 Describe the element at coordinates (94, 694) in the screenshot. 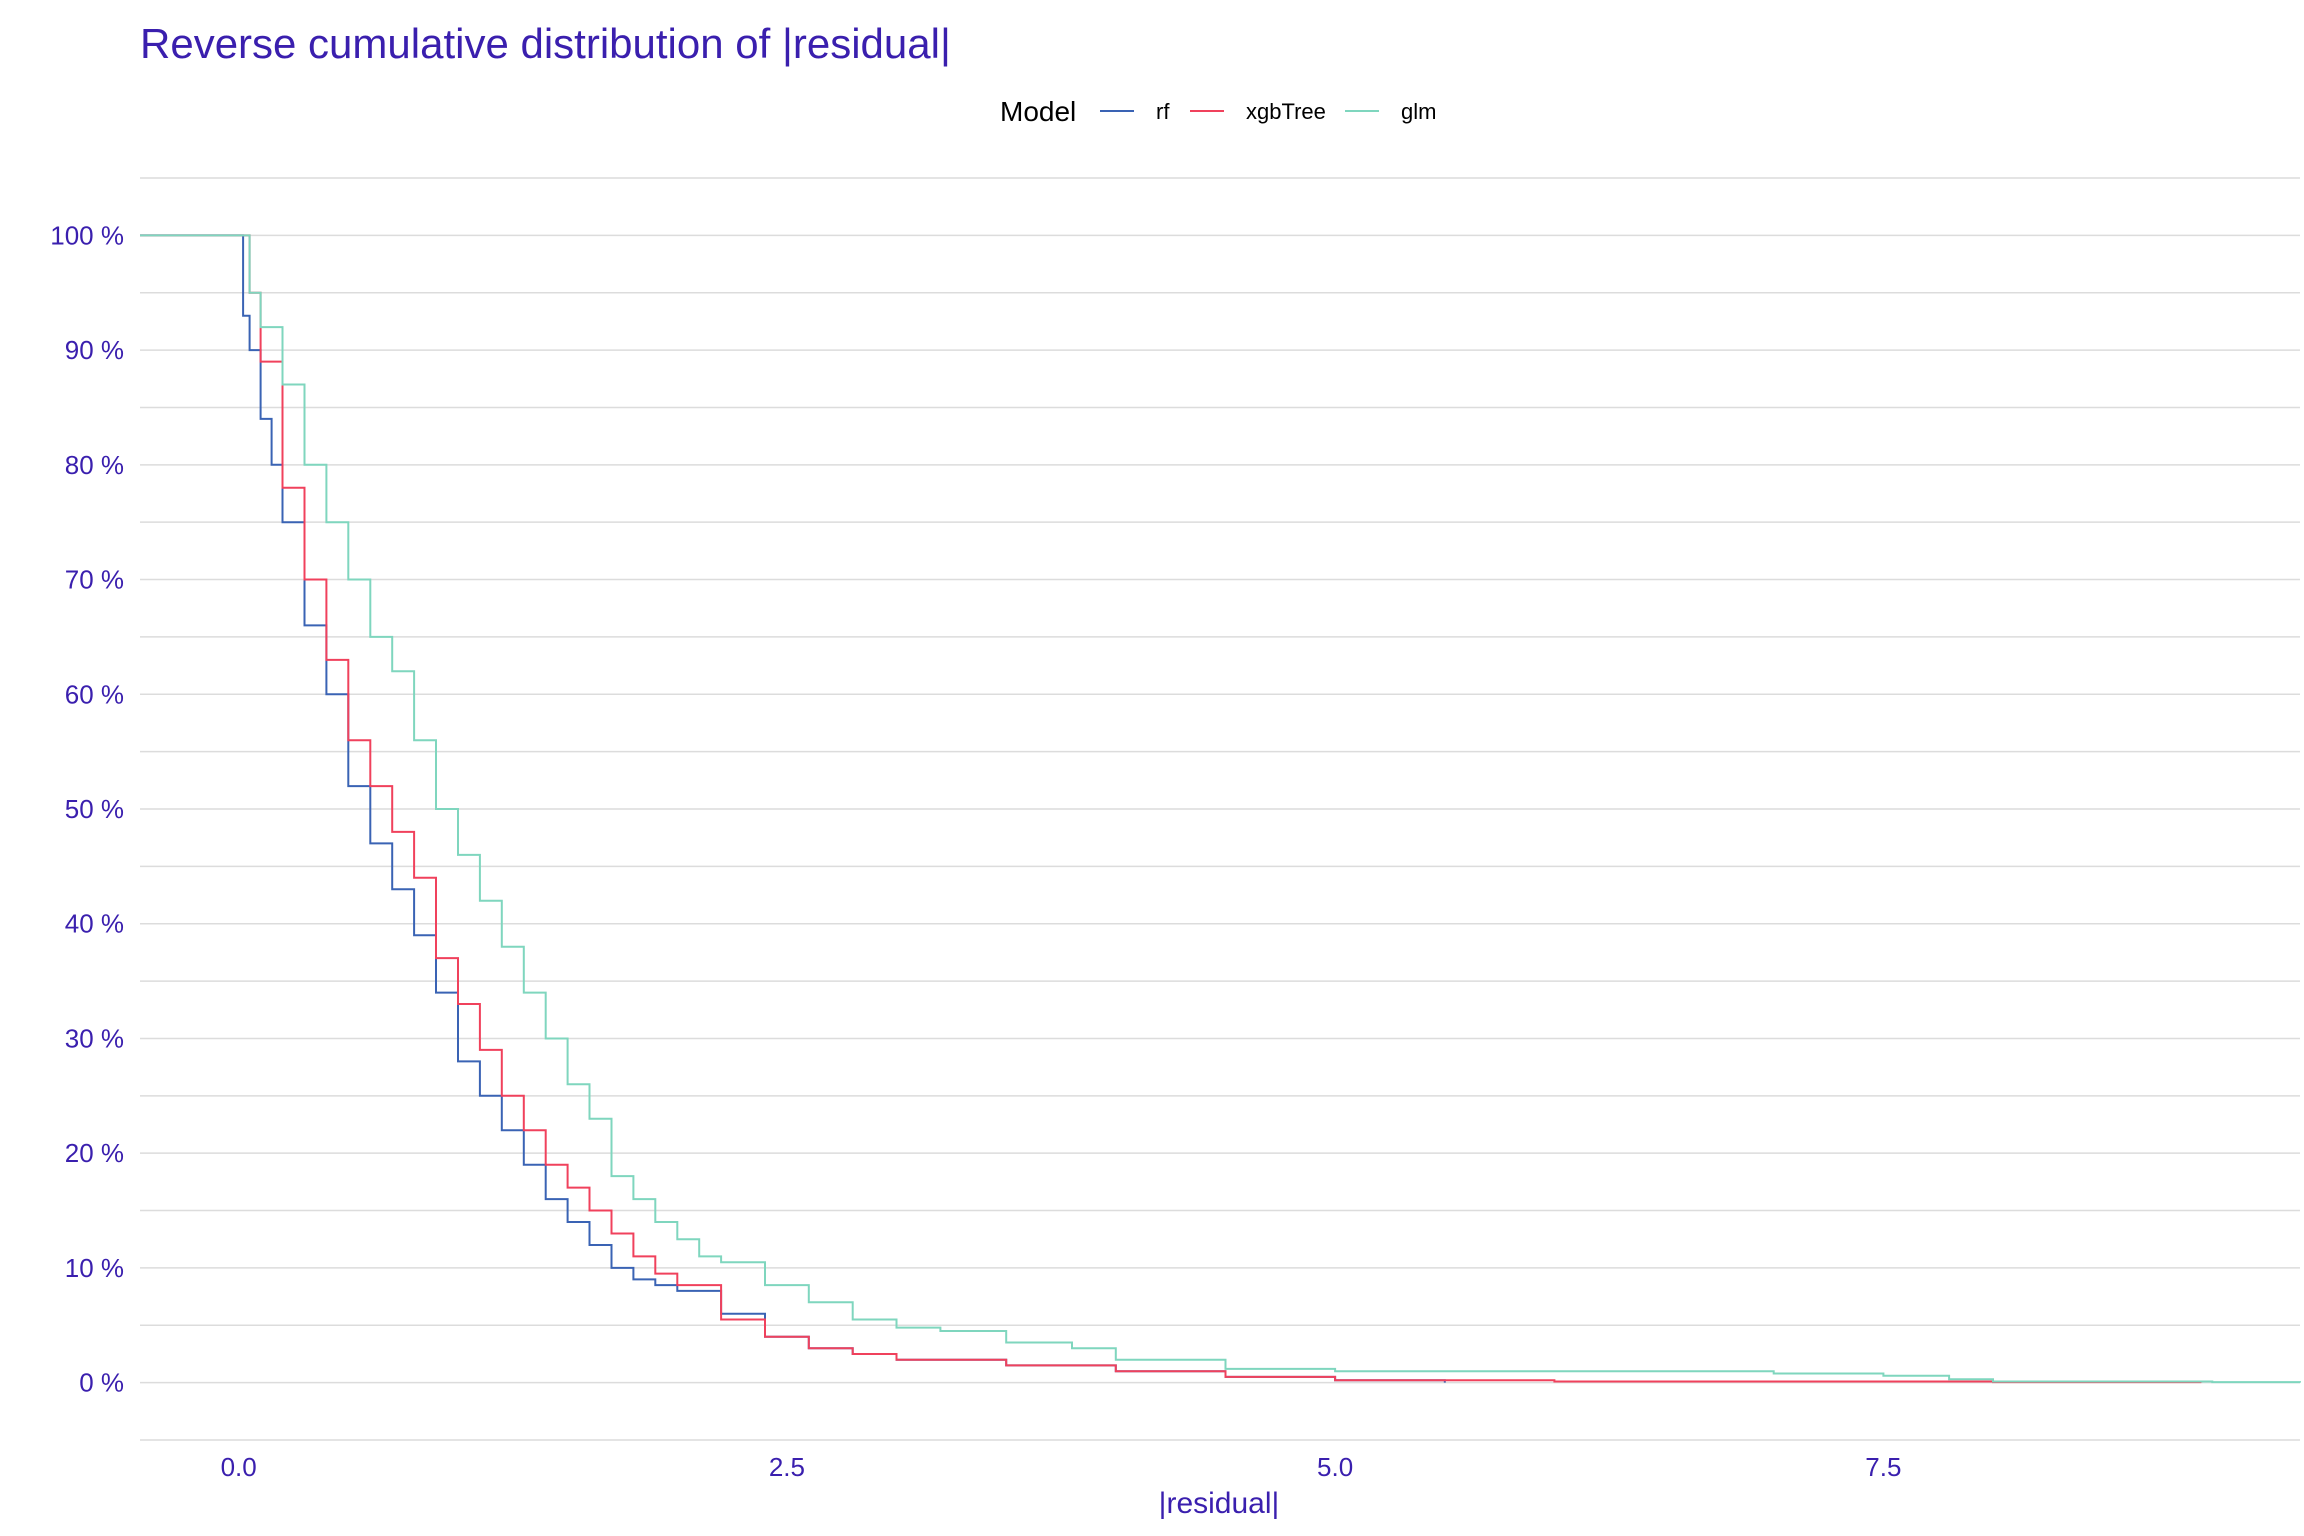

I see `y-tick-label: 60 %` at that location.